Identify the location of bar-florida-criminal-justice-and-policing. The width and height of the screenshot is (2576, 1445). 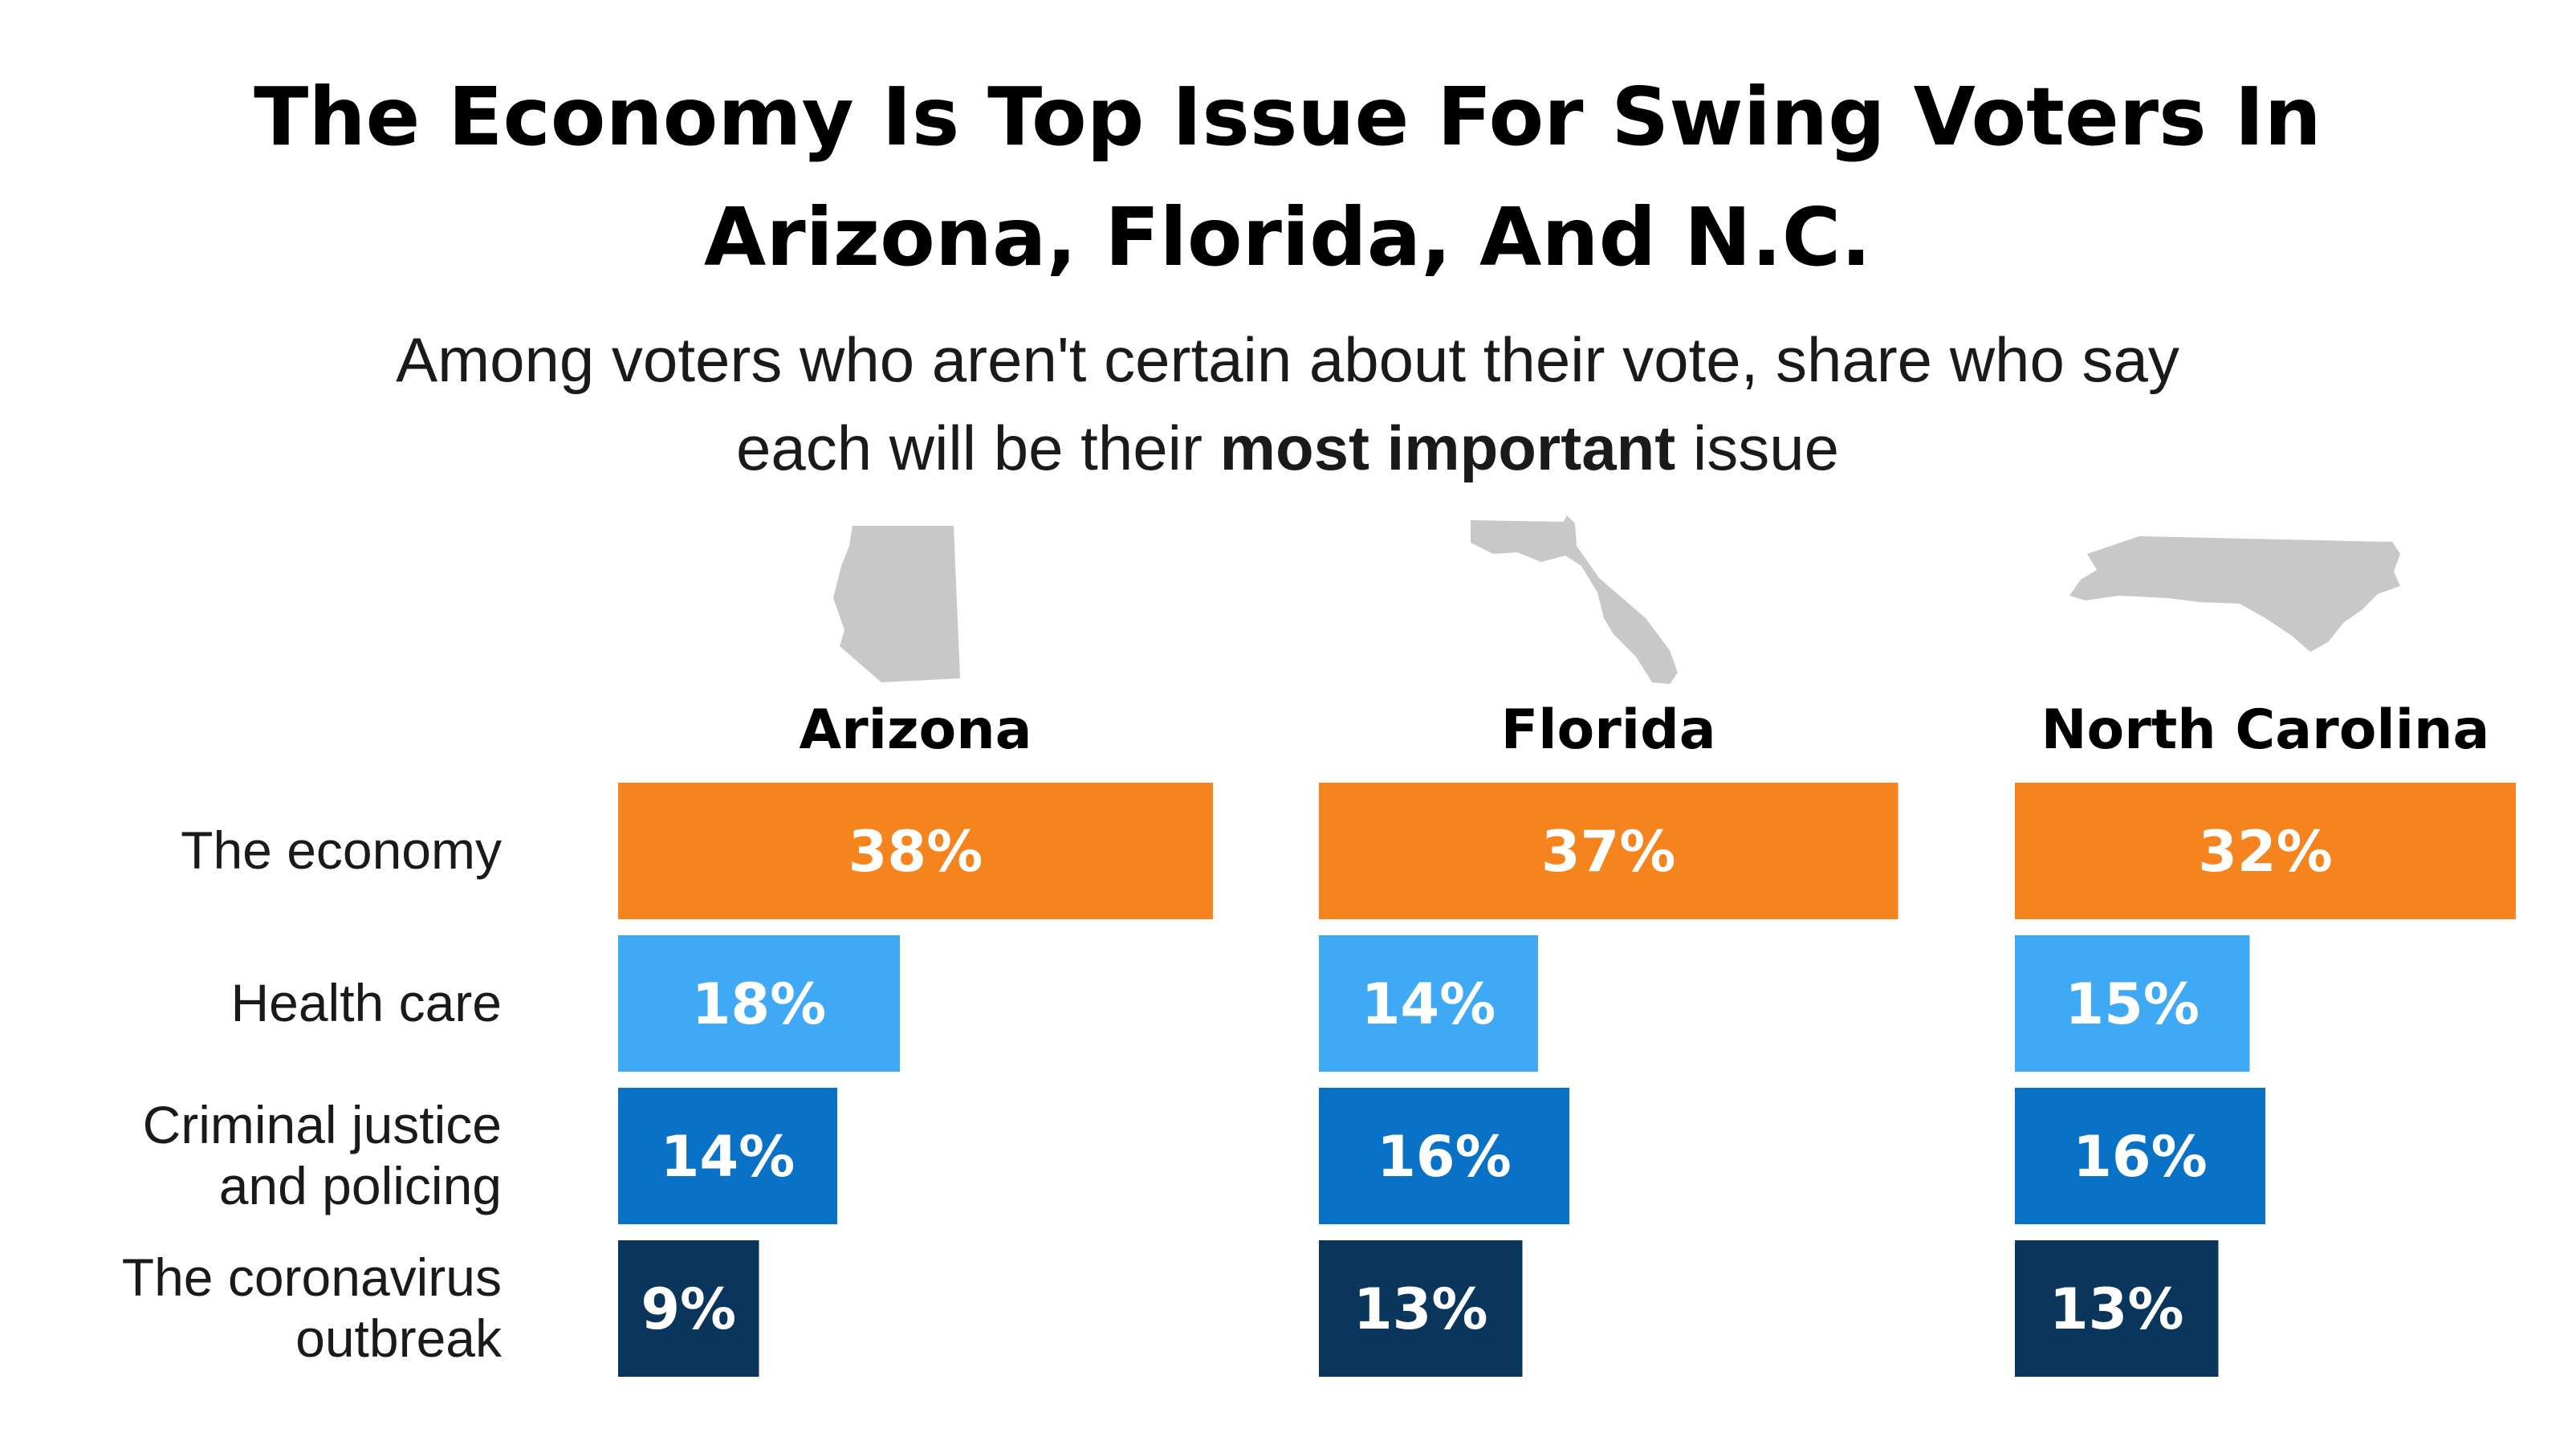
(1444, 1156).